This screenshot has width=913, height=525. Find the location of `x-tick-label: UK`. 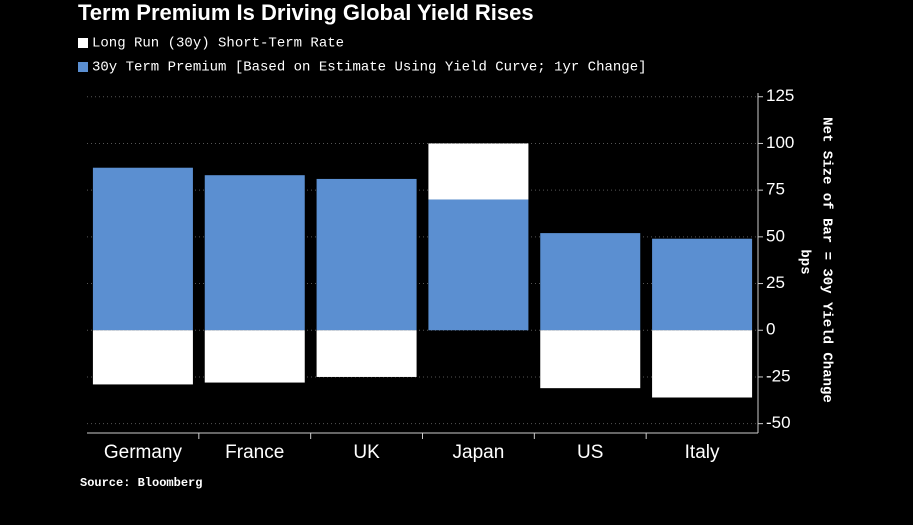

x-tick-label: UK is located at coordinates (366, 452).